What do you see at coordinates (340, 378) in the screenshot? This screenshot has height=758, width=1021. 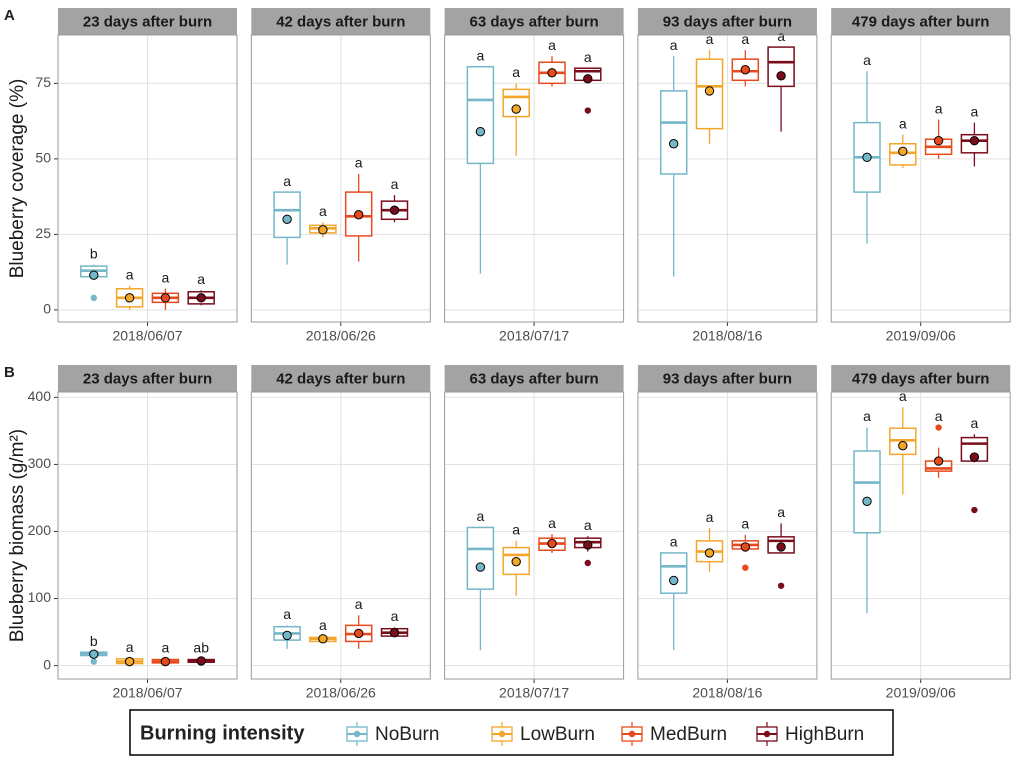 I see `strip-title: 42 days after burn` at bounding box center [340, 378].